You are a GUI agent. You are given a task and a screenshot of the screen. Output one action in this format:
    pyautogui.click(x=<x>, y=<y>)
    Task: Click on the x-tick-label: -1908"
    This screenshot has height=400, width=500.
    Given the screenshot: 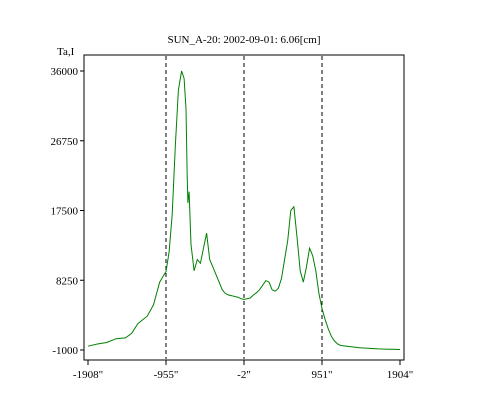 What is the action you would take?
    pyautogui.click(x=88, y=375)
    